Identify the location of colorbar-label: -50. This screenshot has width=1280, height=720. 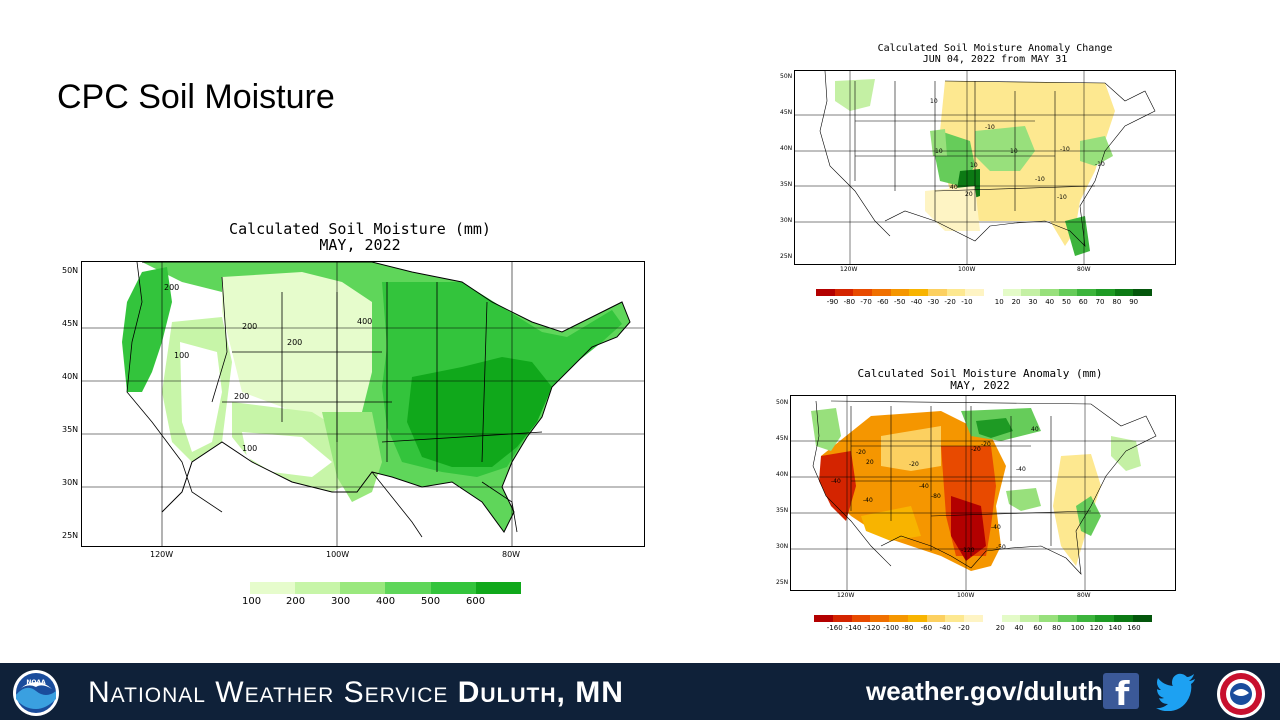
(900, 302).